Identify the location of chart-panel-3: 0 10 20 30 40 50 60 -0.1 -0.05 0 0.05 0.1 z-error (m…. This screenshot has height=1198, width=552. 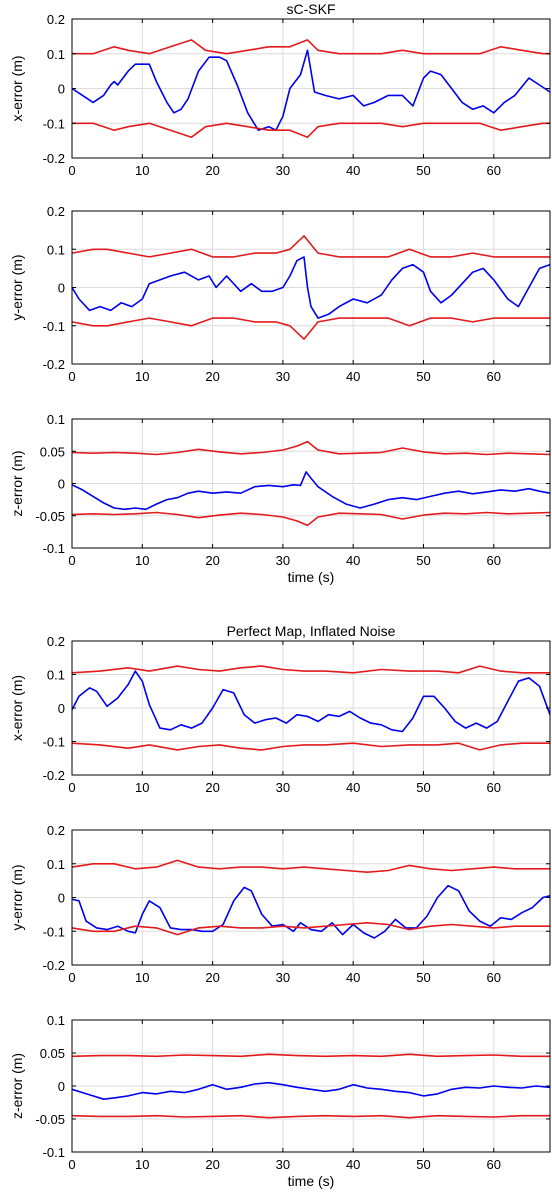
(280, 498).